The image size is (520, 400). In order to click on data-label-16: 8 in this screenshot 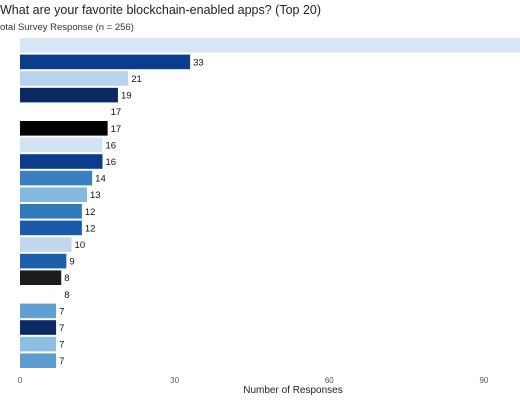, I will do `click(66, 295)`.